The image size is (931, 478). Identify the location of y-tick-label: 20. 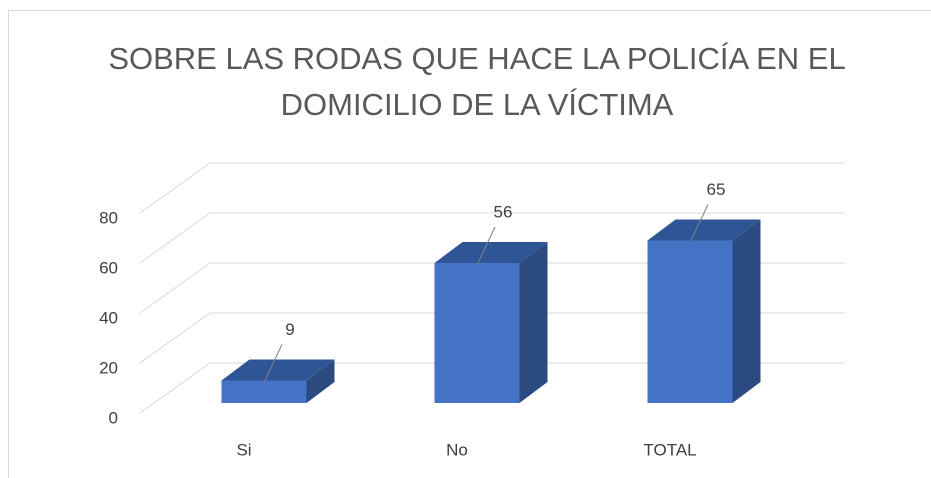
(108, 367).